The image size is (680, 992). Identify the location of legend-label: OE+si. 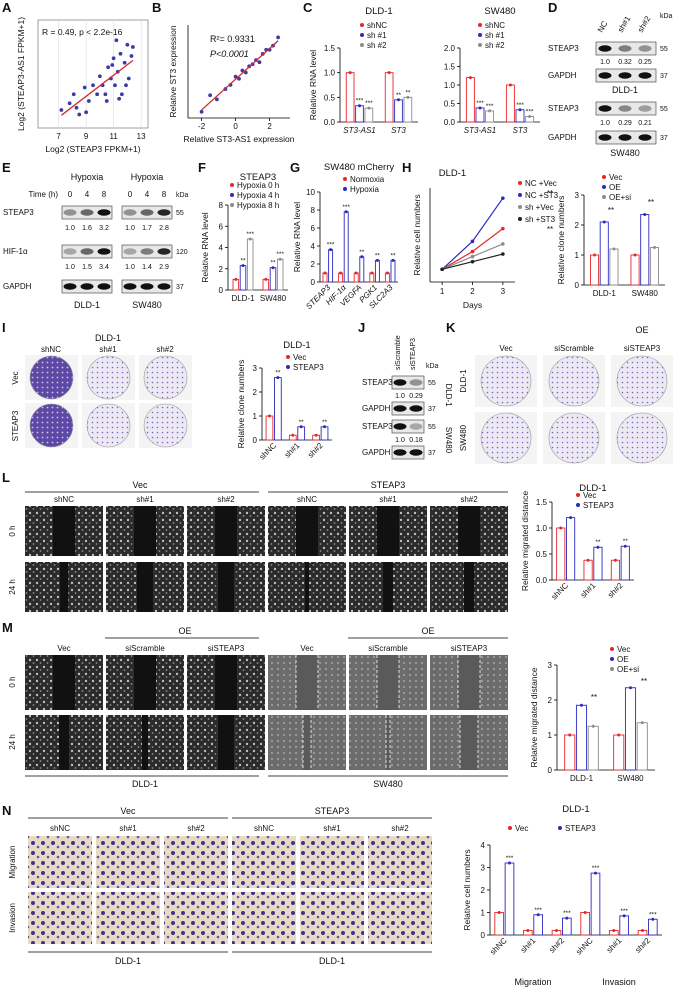
(620, 197).